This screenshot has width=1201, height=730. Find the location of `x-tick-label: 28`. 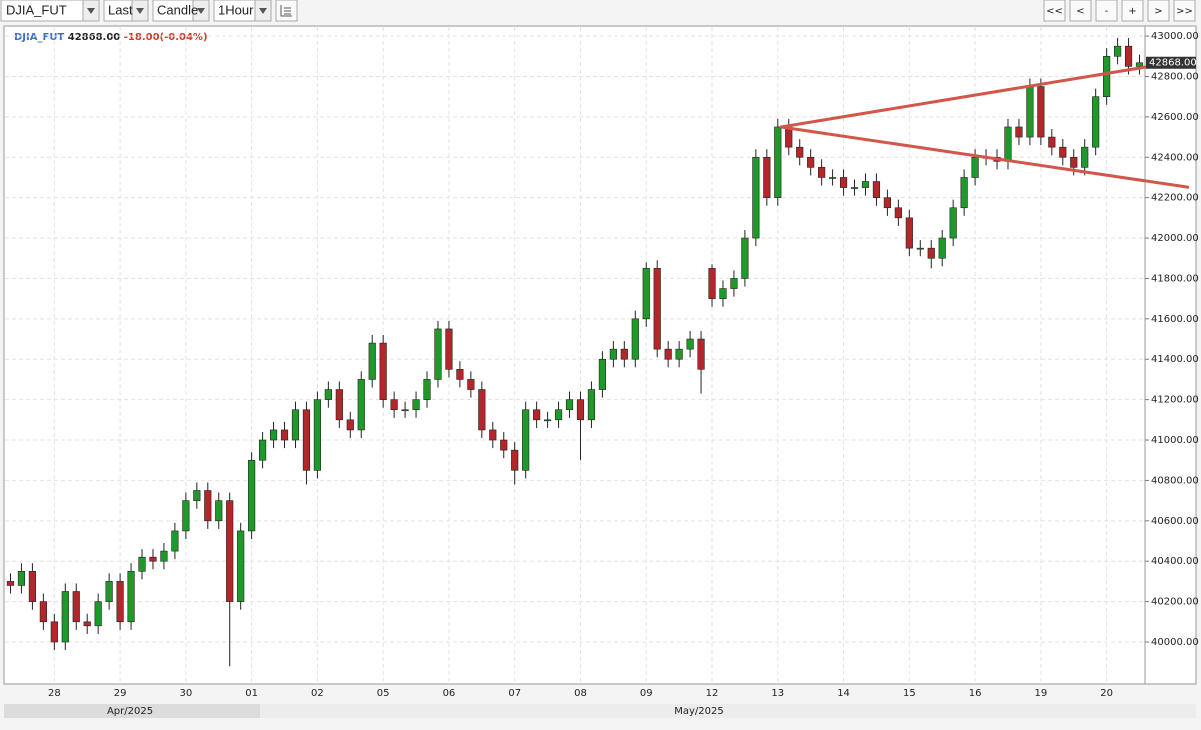

x-tick-label: 28 is located at coordinates (54, 693).